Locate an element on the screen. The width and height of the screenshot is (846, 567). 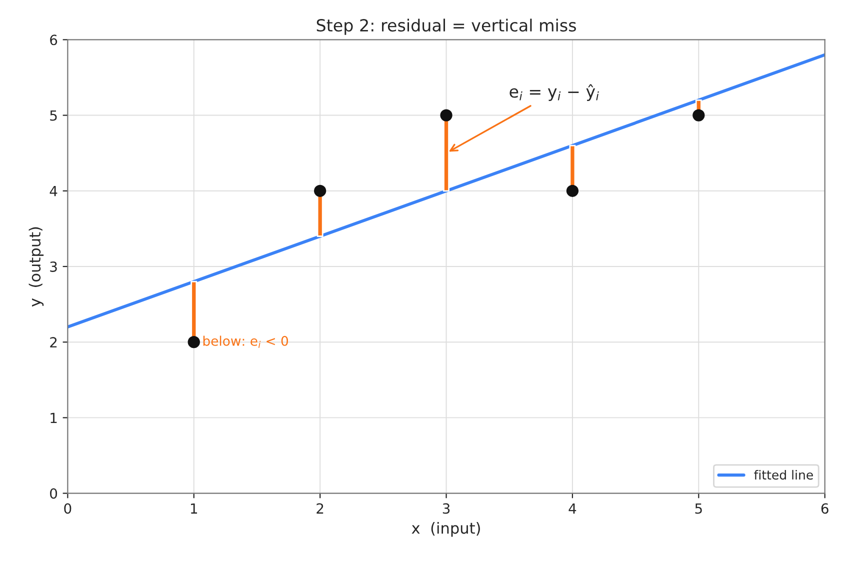
x-axis-title: x (input) is located at coordinates (446, 529).